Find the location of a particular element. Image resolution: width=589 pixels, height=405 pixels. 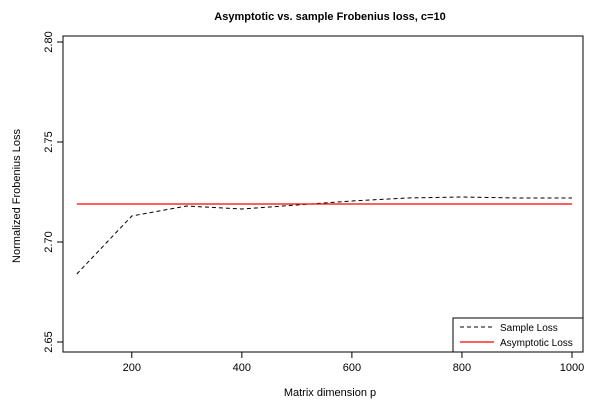

x-tick-label: 600 is located at coordinates (352, 368).